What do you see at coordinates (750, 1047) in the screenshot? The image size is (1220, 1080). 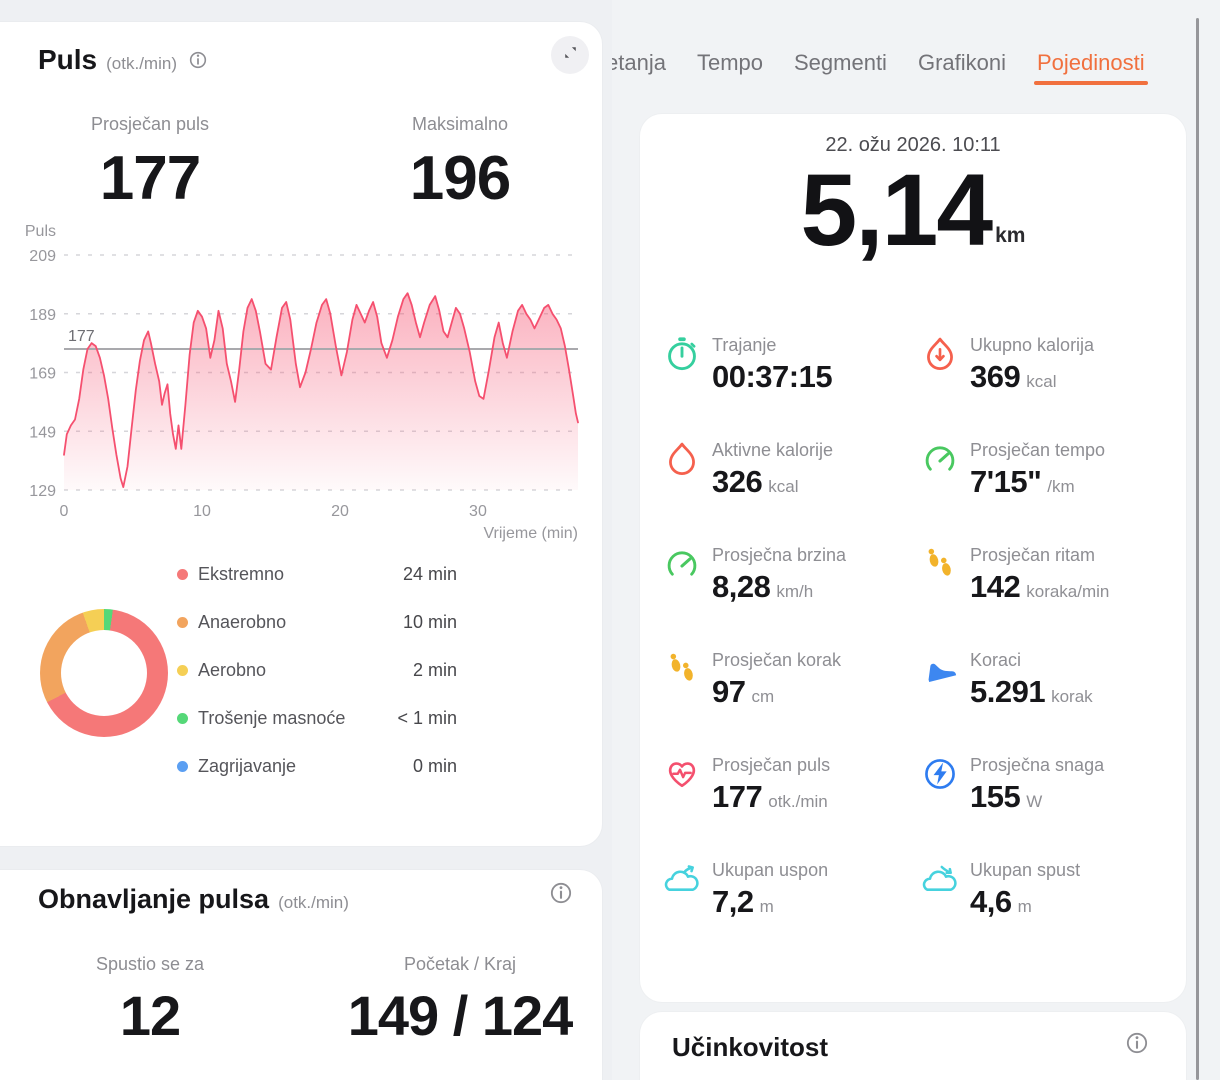 I see `efficiency-title: Učinkovitost` at bounding box center [750, 1047].